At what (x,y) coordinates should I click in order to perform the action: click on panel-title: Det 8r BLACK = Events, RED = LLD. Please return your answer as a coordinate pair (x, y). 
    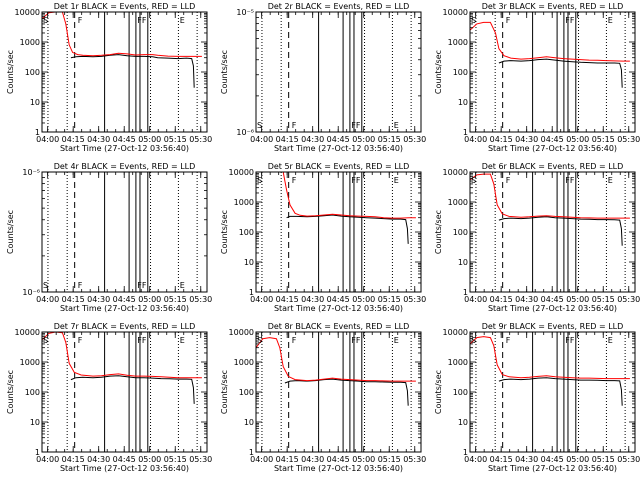
    Looking at the image, I should click on (339, 326).